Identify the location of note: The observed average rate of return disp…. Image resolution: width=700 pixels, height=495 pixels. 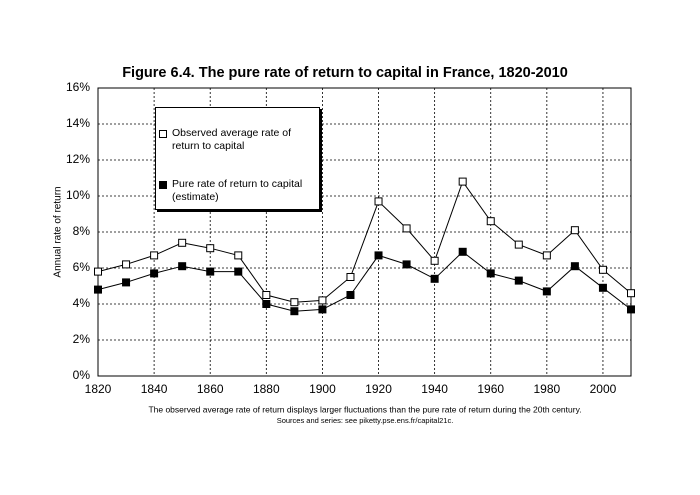
(364, 409).